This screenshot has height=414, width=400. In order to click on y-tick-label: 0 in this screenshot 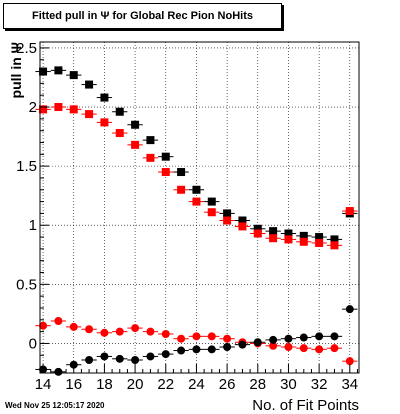, I will do `click(33, 343)`.